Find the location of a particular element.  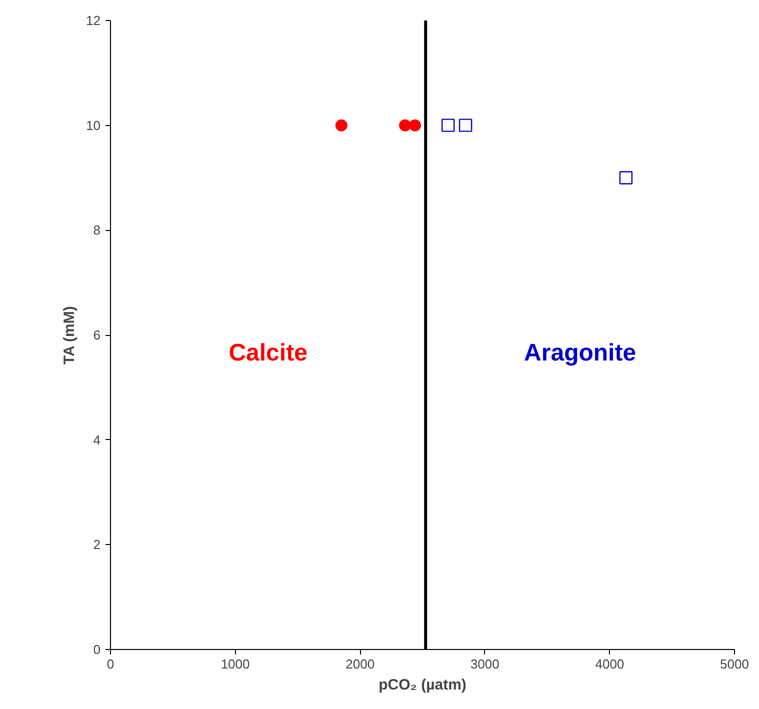

y-tick-label: 4 is located at coordinates (97, 440).